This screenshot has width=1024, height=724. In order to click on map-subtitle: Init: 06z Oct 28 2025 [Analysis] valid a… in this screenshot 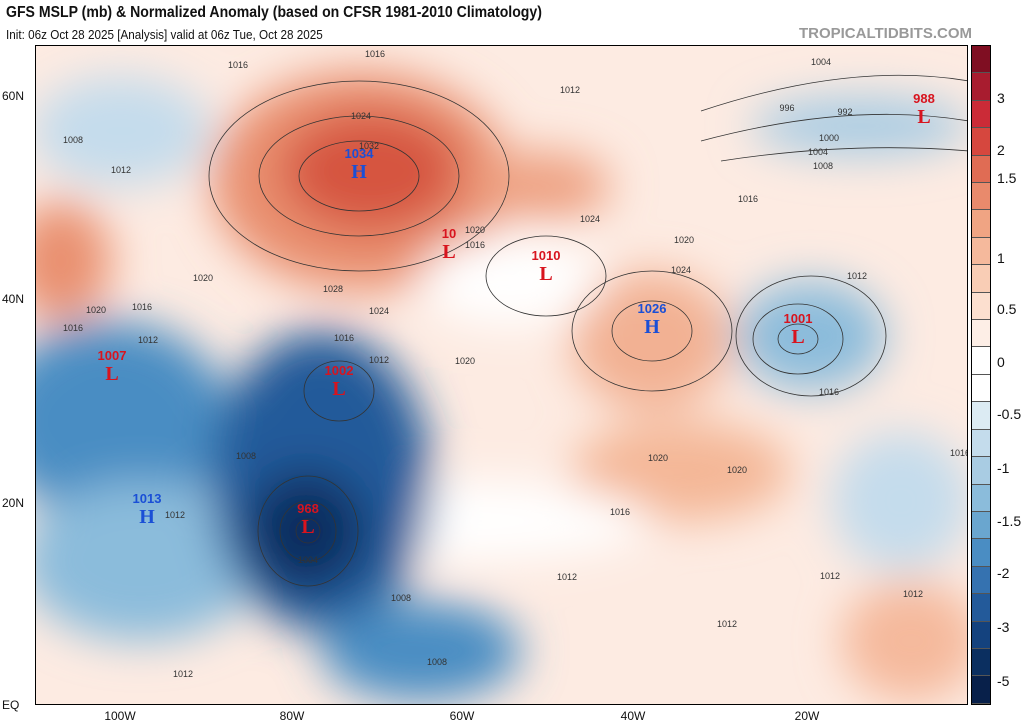, I will do `click(164, 34)`.